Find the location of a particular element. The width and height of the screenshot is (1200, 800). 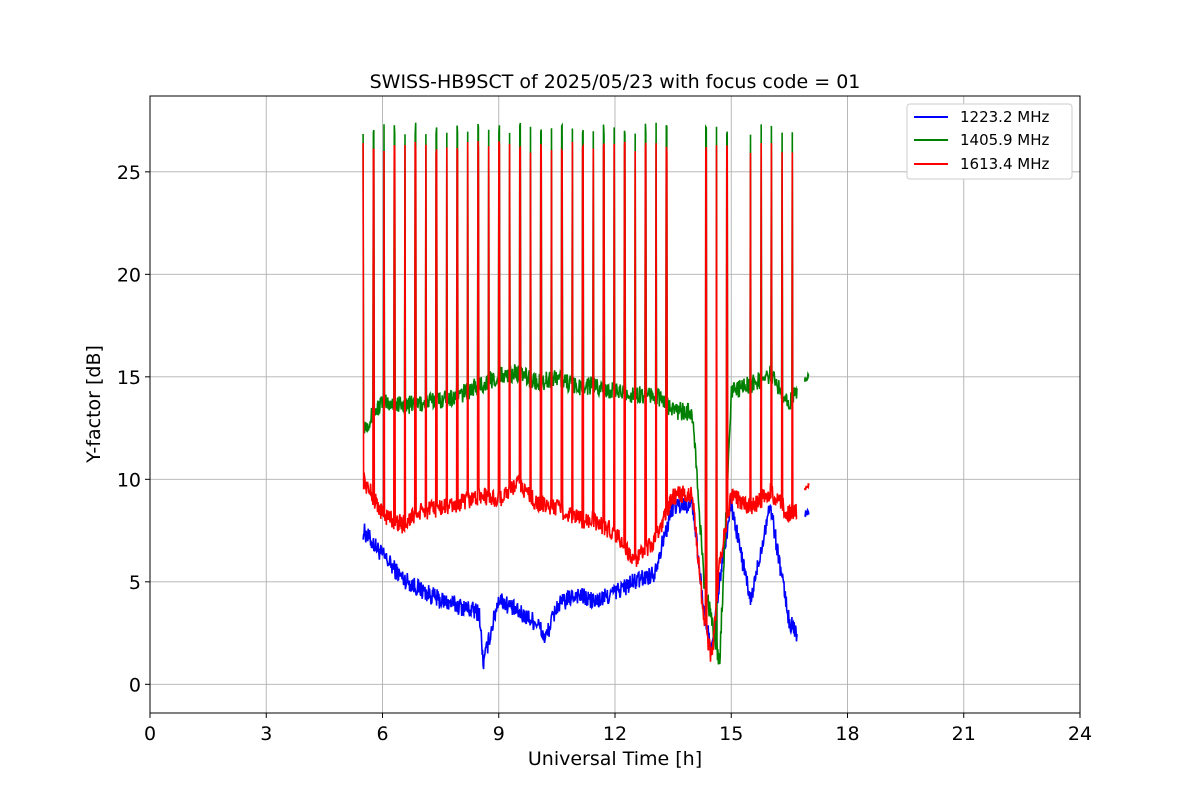

y-tick-label: 5 is located at coordinates (135, 583).